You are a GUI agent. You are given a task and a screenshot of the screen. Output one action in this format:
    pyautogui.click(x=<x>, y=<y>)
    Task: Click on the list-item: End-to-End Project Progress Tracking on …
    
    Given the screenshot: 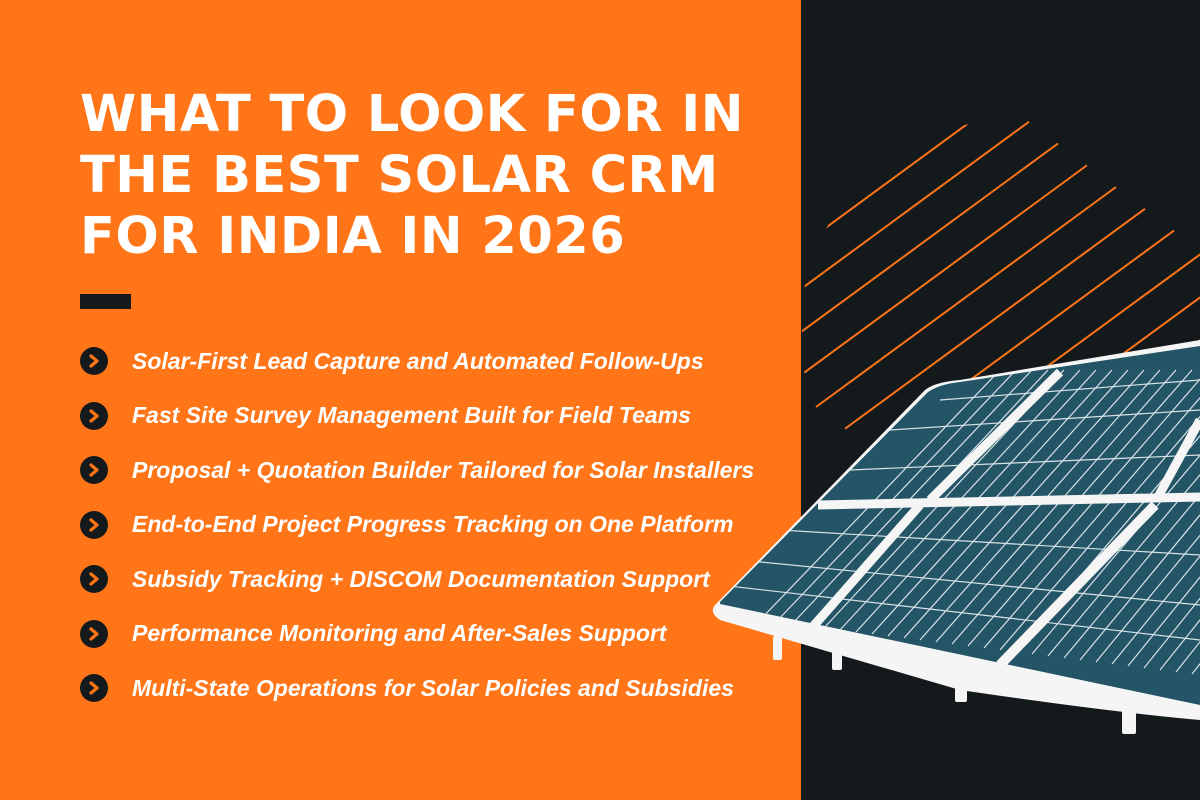 What is the action you would take?
    pyautogui.click(x=417, y=525)
    